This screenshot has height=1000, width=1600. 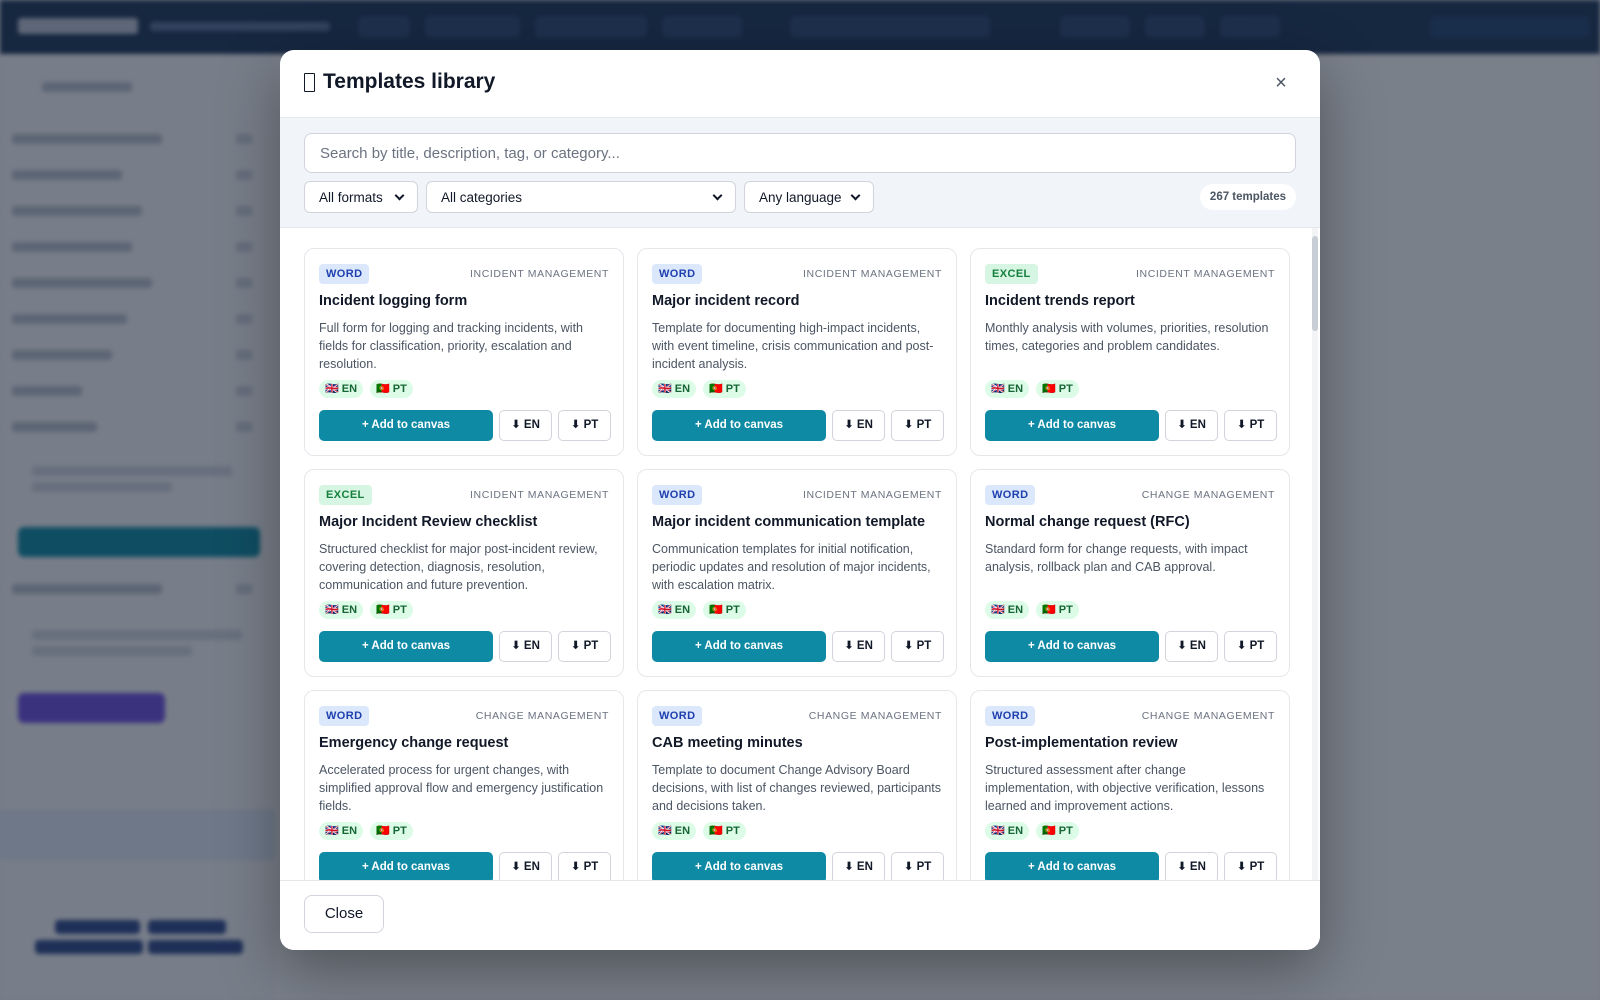 I want to click on template-title: Incident logging form, so click(x=393, y=301).